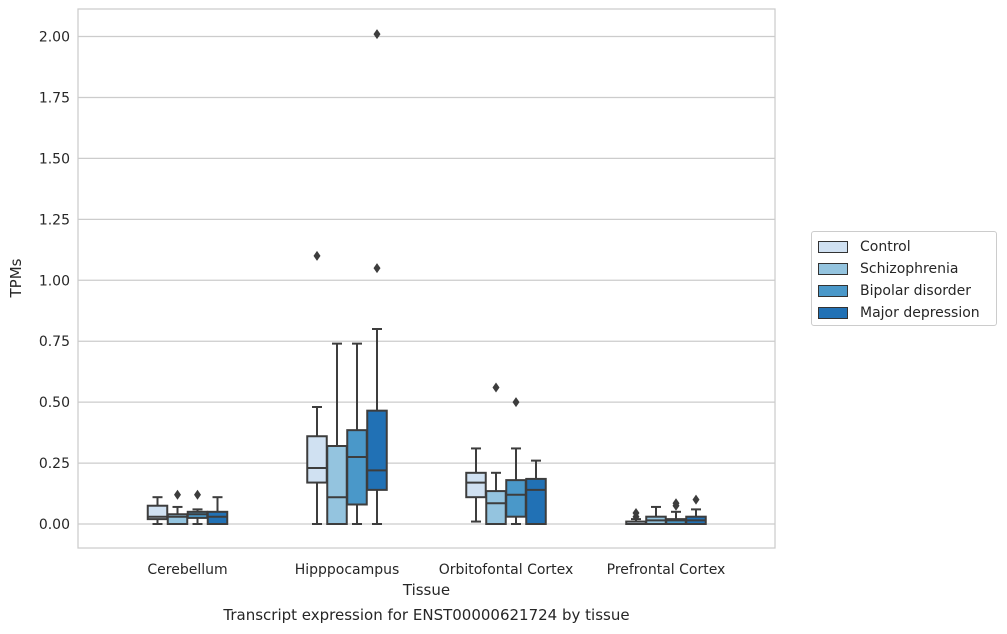 The image size is (1007, 634). Describe the element at coordinates (656, 515) in the screenshot. I see `box-prefrontal-cortex-schizophrenia` at that location.